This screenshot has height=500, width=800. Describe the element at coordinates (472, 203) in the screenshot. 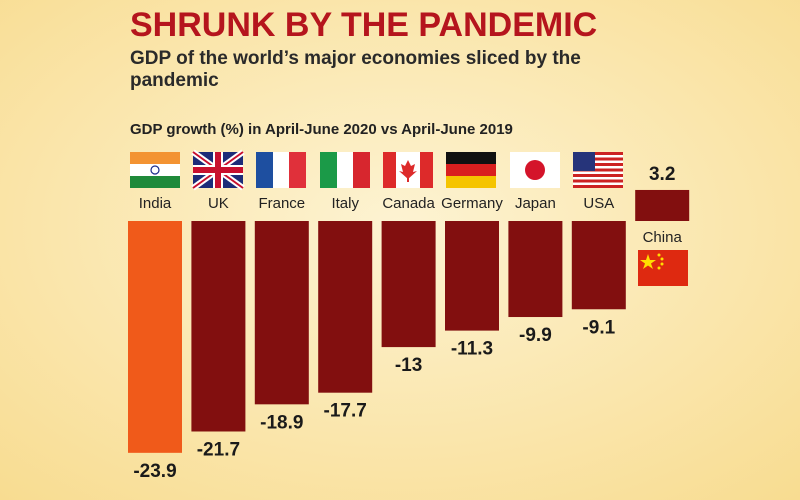

I see `category-label: Germany` at that location.